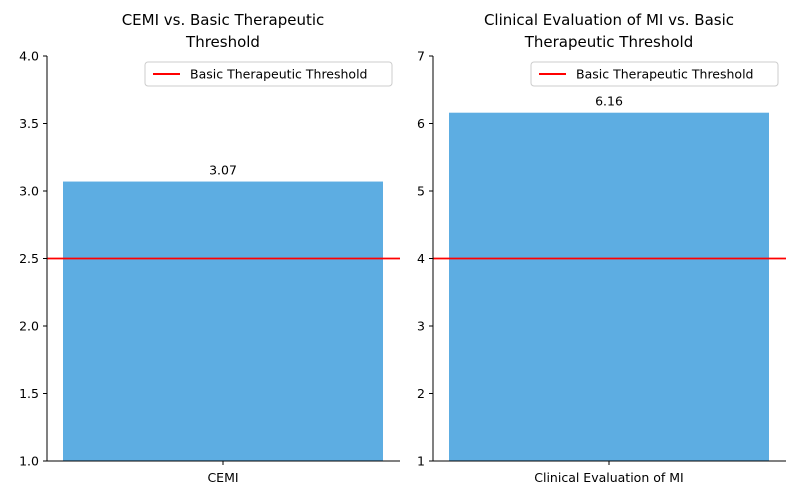 This screenshot has width=800, height=500. What do you see at coordinates (421, 123) in the screenshot?
I see `y-tick-label: 6` at bounding box center [421, 123].